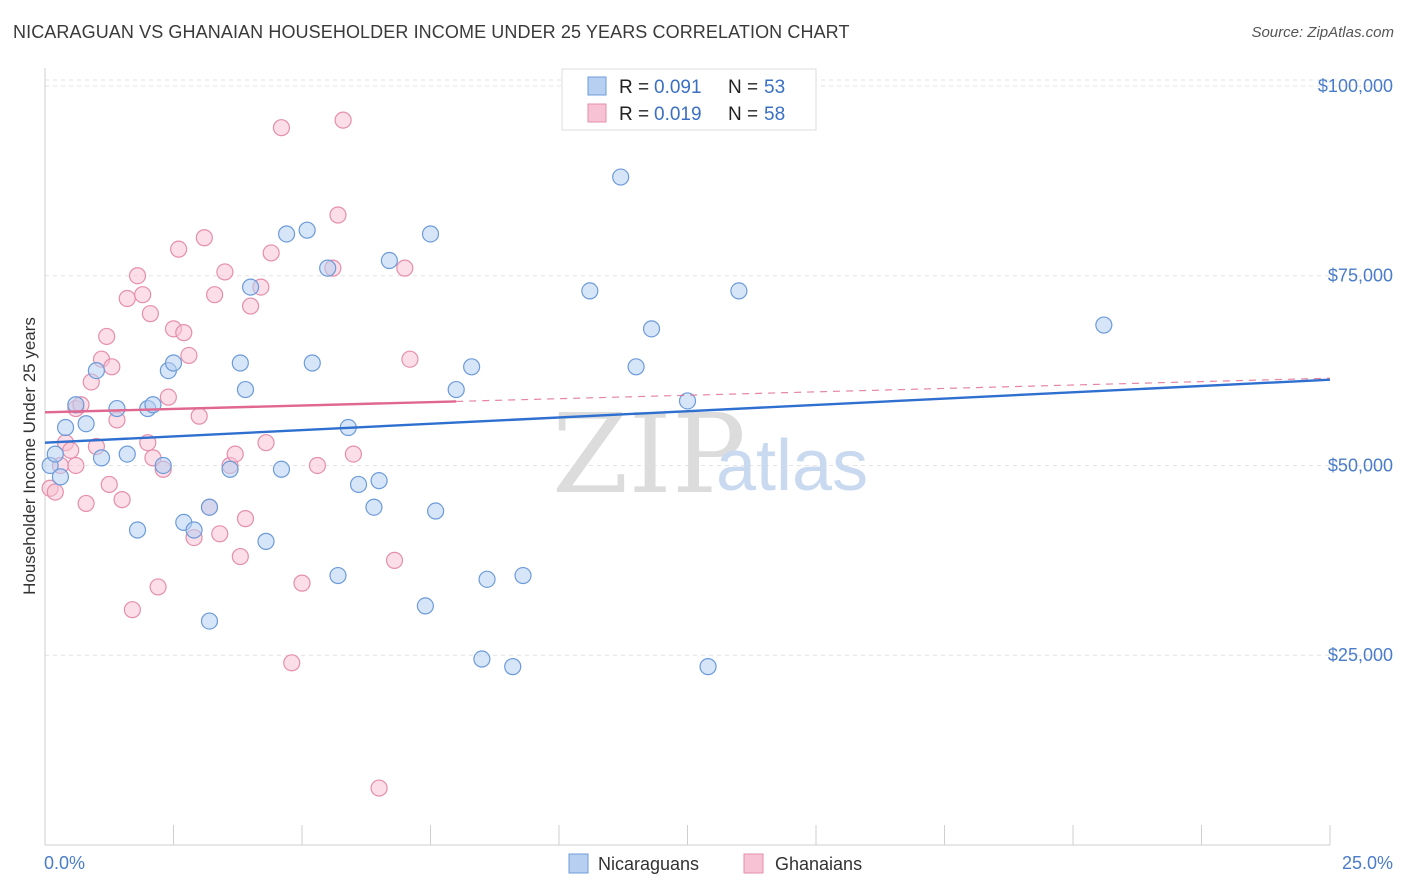 This screenshot has height=892, width=1406. I want to click on trend-lines, so click(687, 410).